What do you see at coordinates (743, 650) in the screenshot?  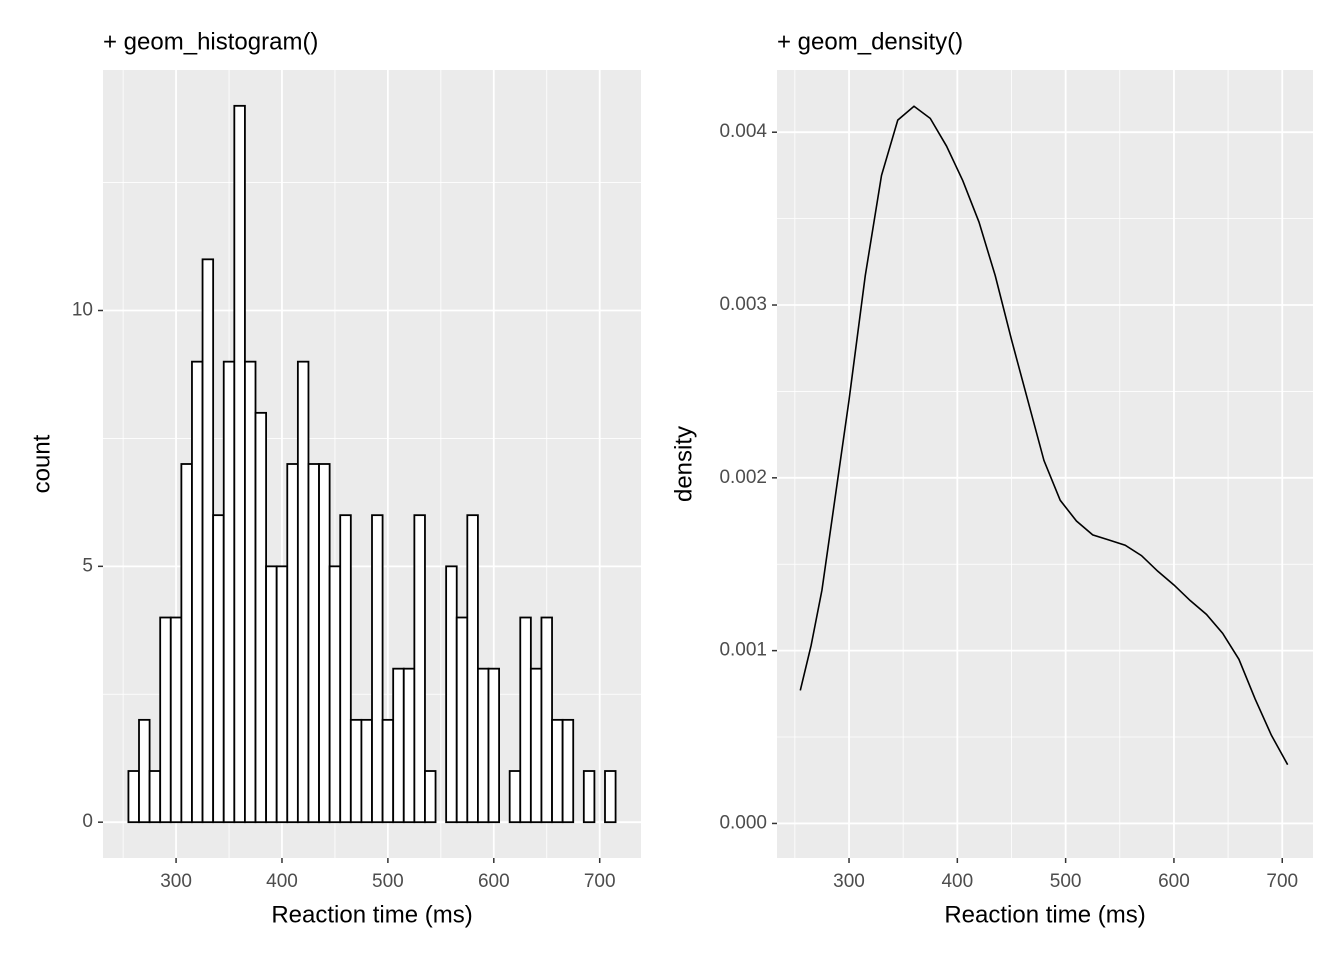 I see `y-tick-label: 0.001` at bounding box center [743, 650].